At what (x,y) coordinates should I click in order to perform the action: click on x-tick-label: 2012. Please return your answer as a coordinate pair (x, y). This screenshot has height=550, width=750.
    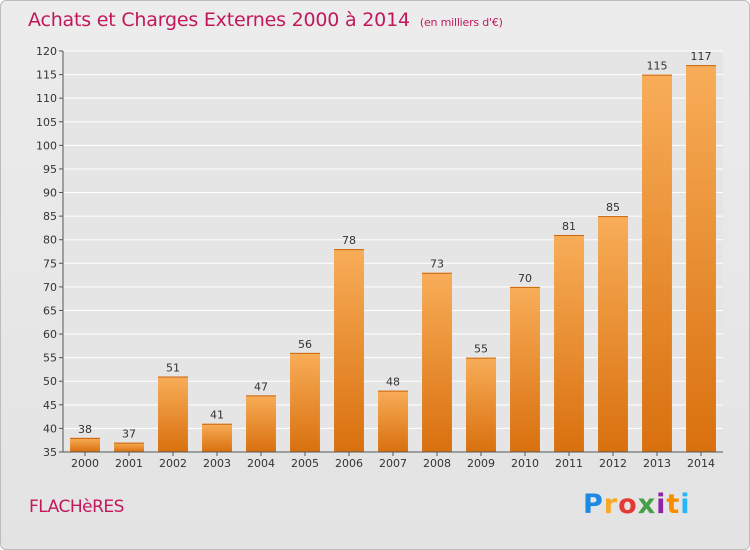
    Looking at the image, I should click on (613, 463).